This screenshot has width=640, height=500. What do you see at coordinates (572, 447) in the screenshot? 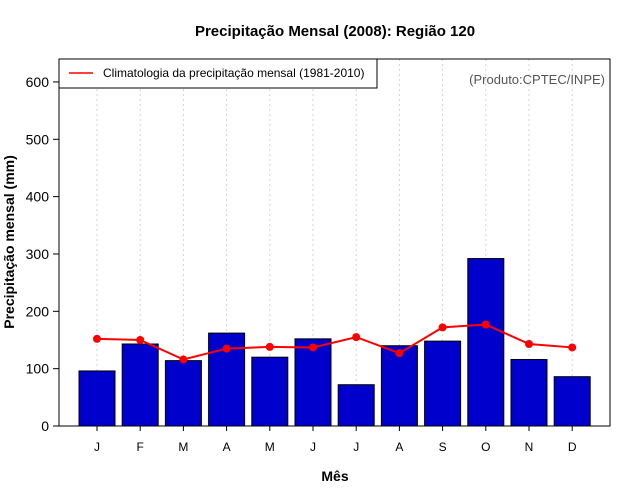
I see `x-tick-label-12: D` at bounding box center [572, 447].